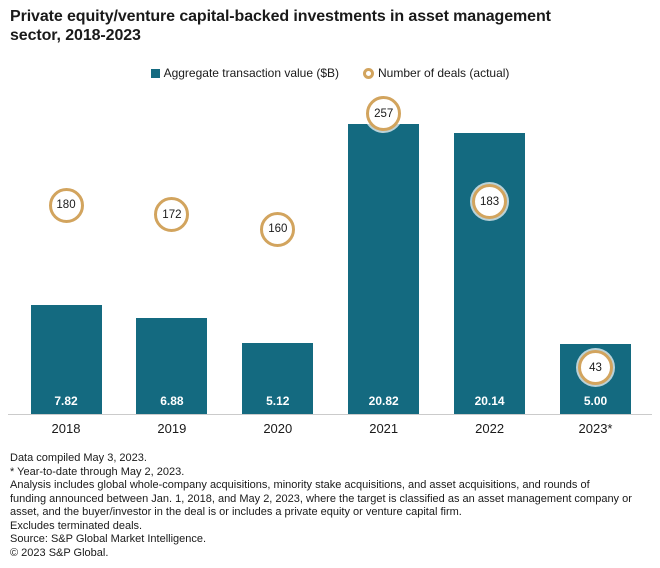  What do you see at coordinates (172, 366) in the screenshot?
I see `bar-2019` at bounding box center [172, 366].